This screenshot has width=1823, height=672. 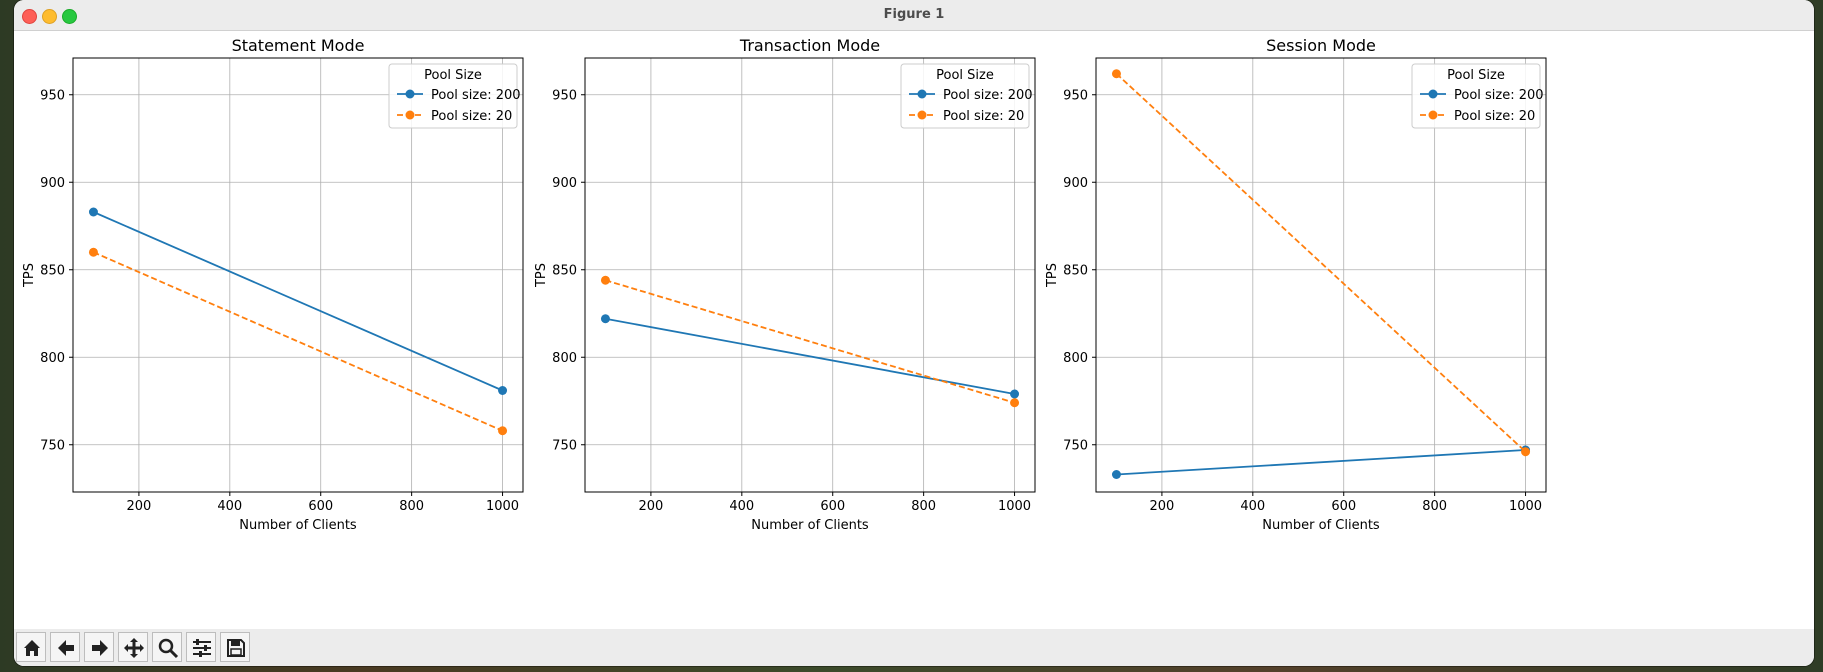 I want to click on pan-button, so click(x=133, y=647).